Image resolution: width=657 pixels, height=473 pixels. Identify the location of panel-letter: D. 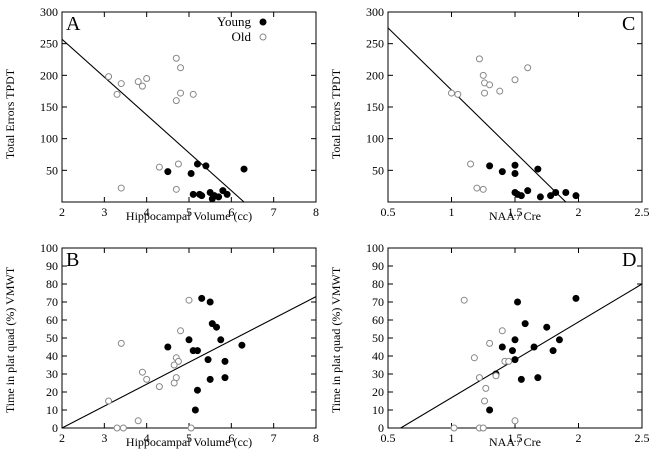
(629, 260).